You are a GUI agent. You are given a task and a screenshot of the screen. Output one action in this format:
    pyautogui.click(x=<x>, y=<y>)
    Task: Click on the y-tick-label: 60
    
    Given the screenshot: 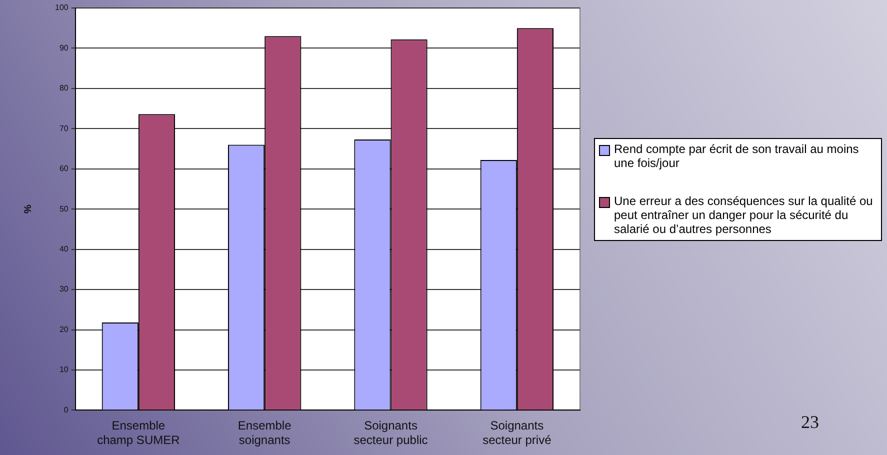 What is the action you would take?
    pyautogui.click(x=64, y=169)
    